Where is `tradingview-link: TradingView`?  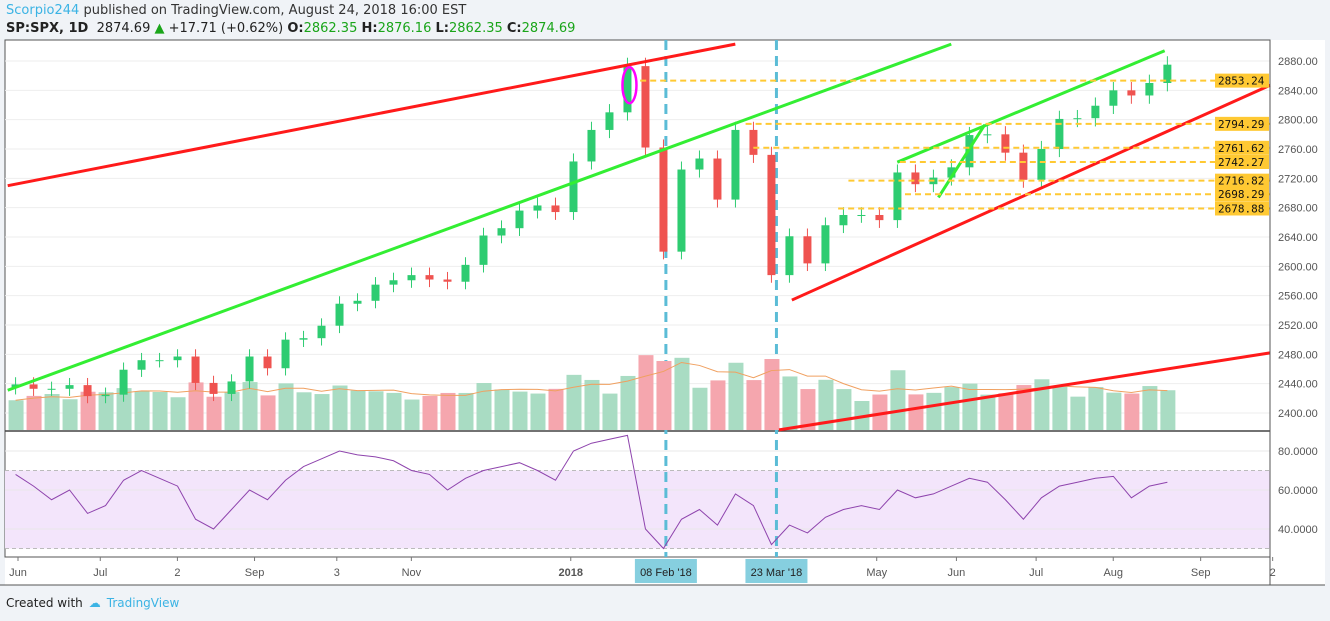
tradingview-link: TradingView is located at coordinates (143, 603).